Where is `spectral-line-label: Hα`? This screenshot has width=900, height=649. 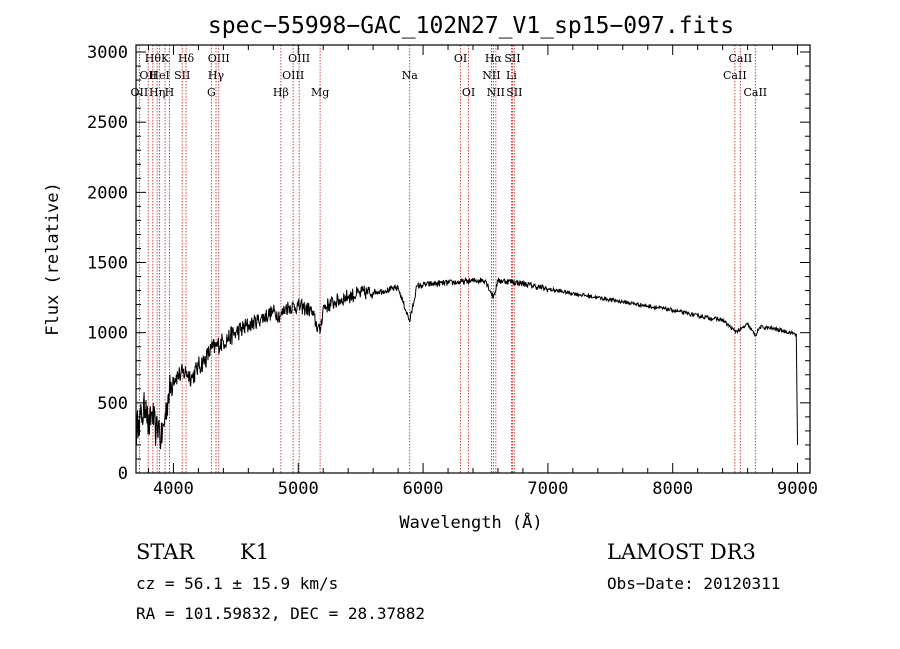 spectral-line-label: Hα is located at coordinates (494, 58).